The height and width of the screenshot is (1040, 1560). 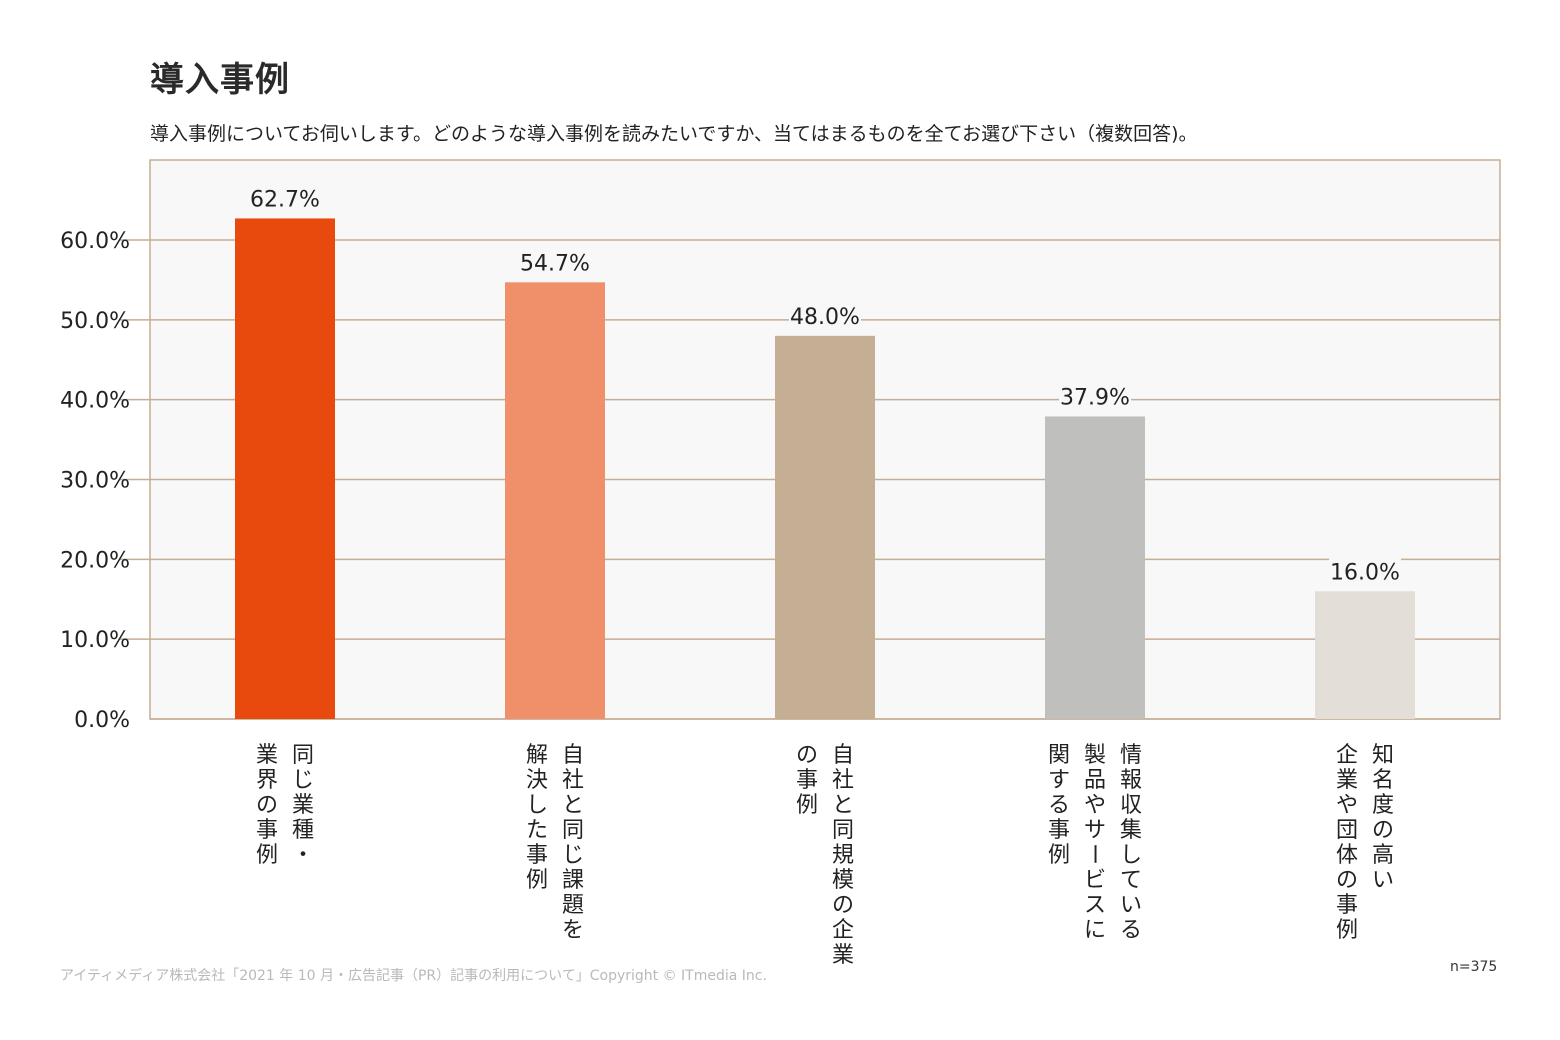 I want to click on x-category-label-char: サ, so click(x=1095, y=830).